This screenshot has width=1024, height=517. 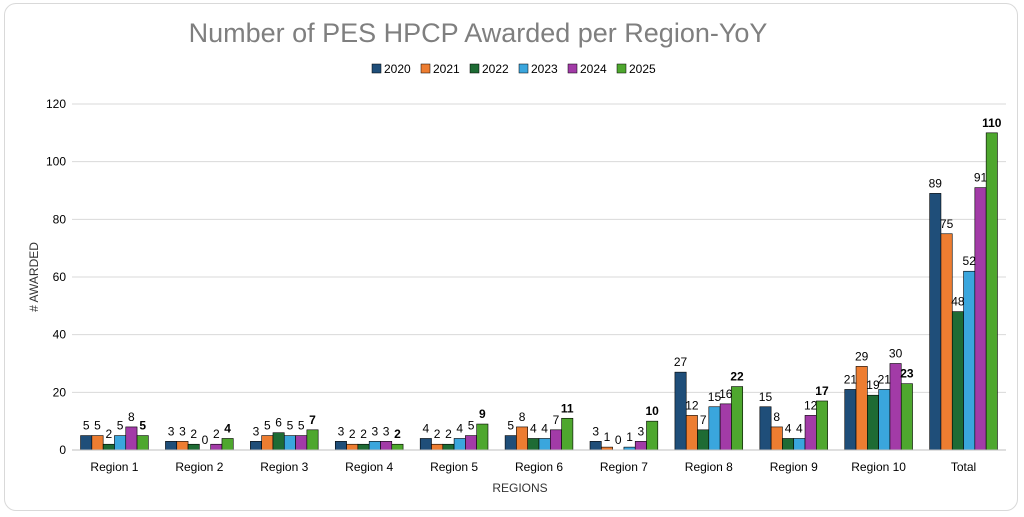 What do you see at coordinates (652, 411) in the screenshot?
I see `data-label: 10` at bounding box center [652, 411].